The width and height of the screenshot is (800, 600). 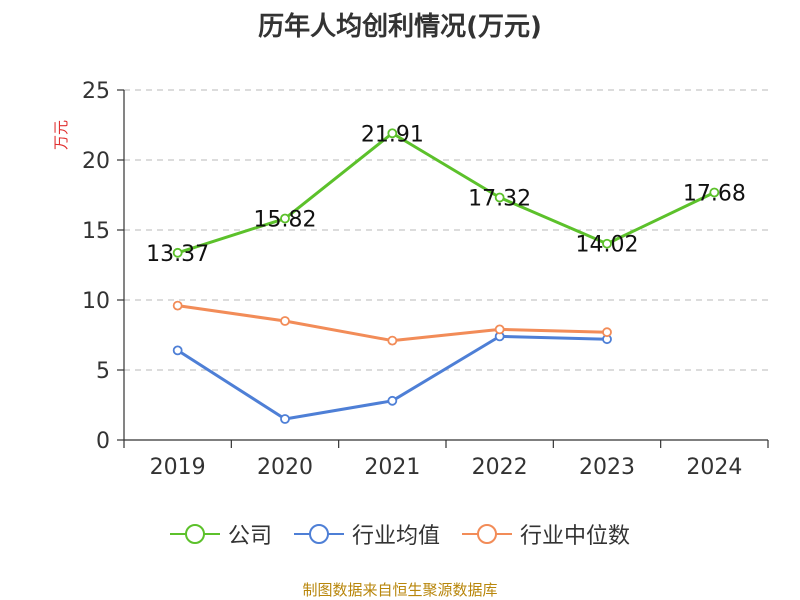 I want to click on y-tick-label: 0, so click(x=103, y=441).